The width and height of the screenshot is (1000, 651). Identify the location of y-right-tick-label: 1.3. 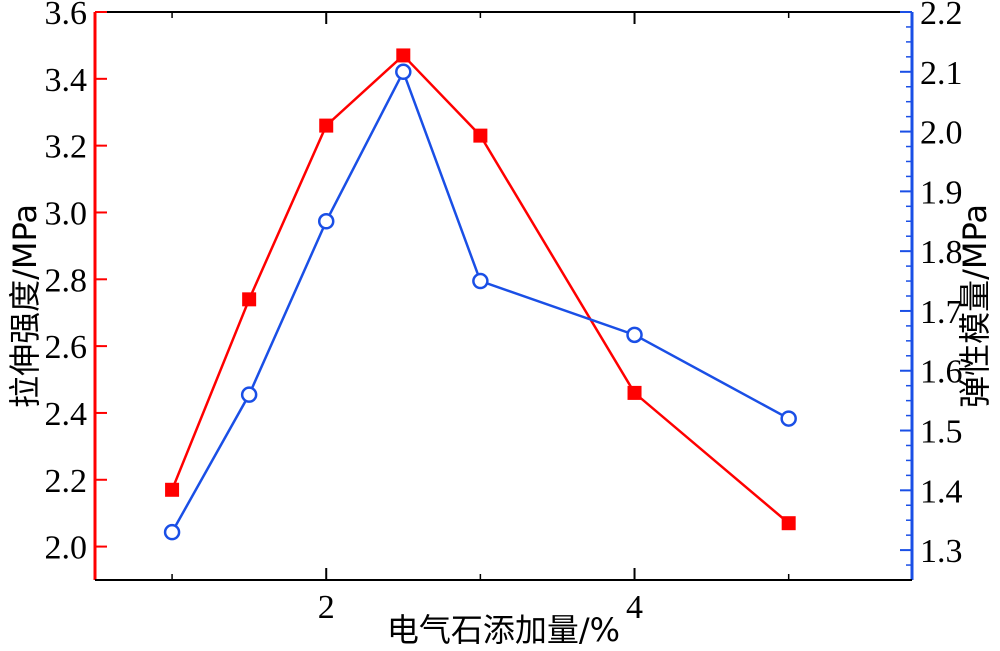
(941, 551).